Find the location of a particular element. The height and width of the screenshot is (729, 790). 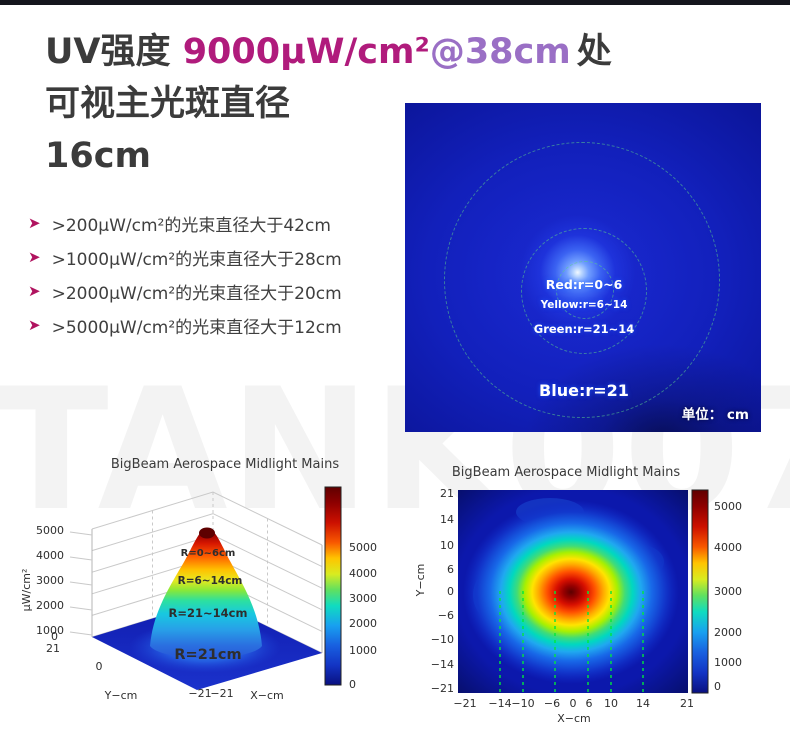

y-tick: 14 is located at coordinates (447, 519).